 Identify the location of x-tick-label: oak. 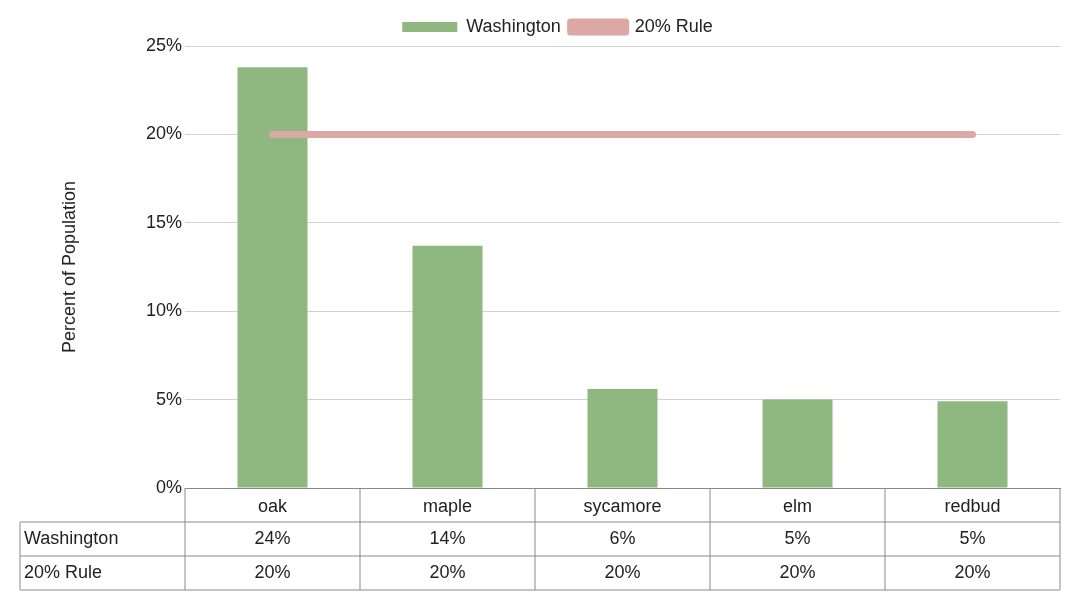
(273, 505).